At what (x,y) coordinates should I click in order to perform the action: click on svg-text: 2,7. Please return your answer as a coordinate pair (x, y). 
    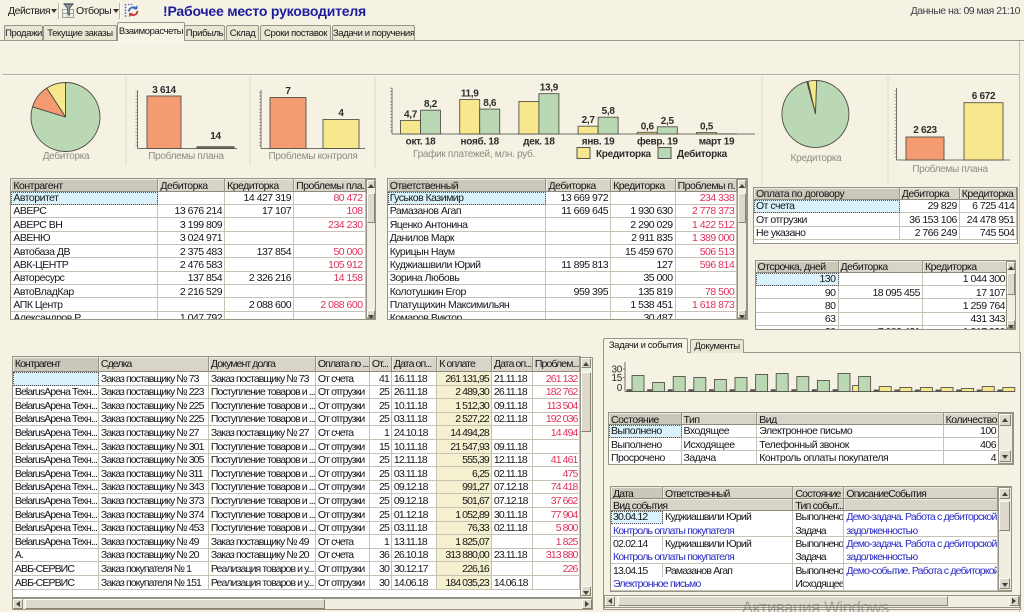
    Looking at the image, I should click on (589, 120).